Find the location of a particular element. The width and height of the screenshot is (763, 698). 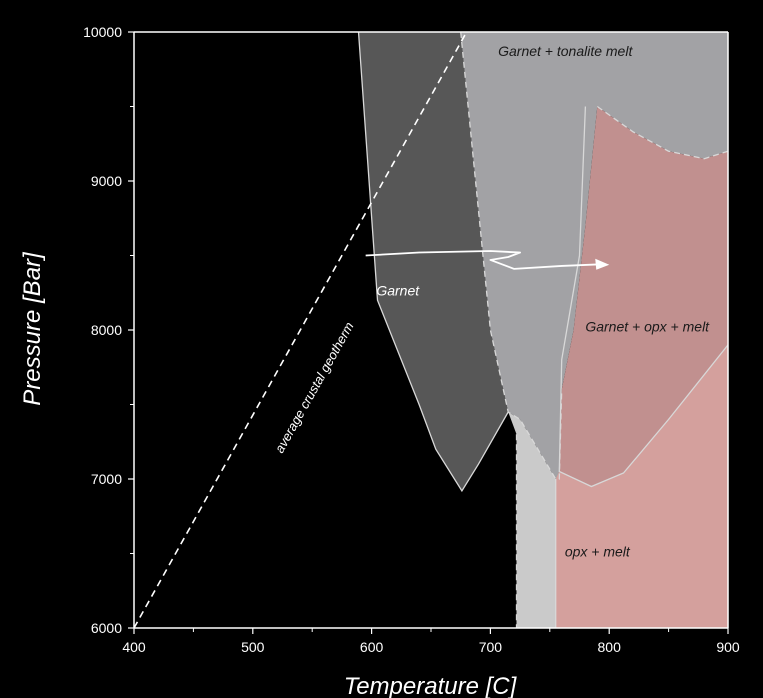

region-label-opx-melt: opx + melt is located at coordinates (598, 551).